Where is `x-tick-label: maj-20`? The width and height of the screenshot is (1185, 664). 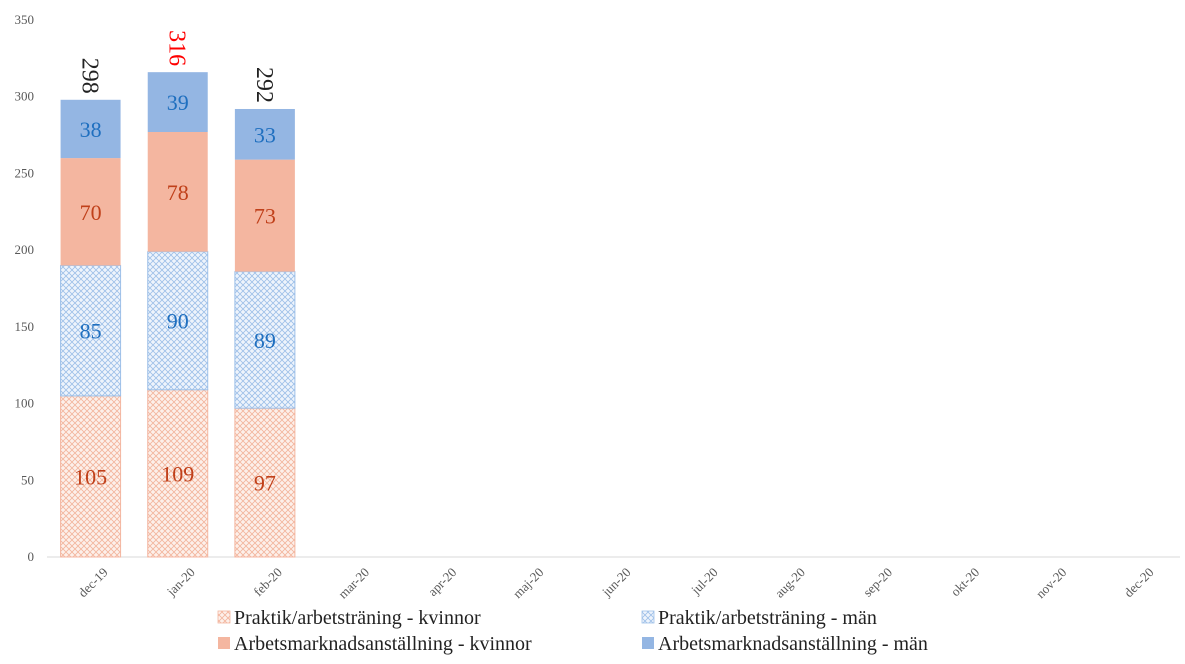 x-tick-label: maj-20 is located at coordinates (528, 583).